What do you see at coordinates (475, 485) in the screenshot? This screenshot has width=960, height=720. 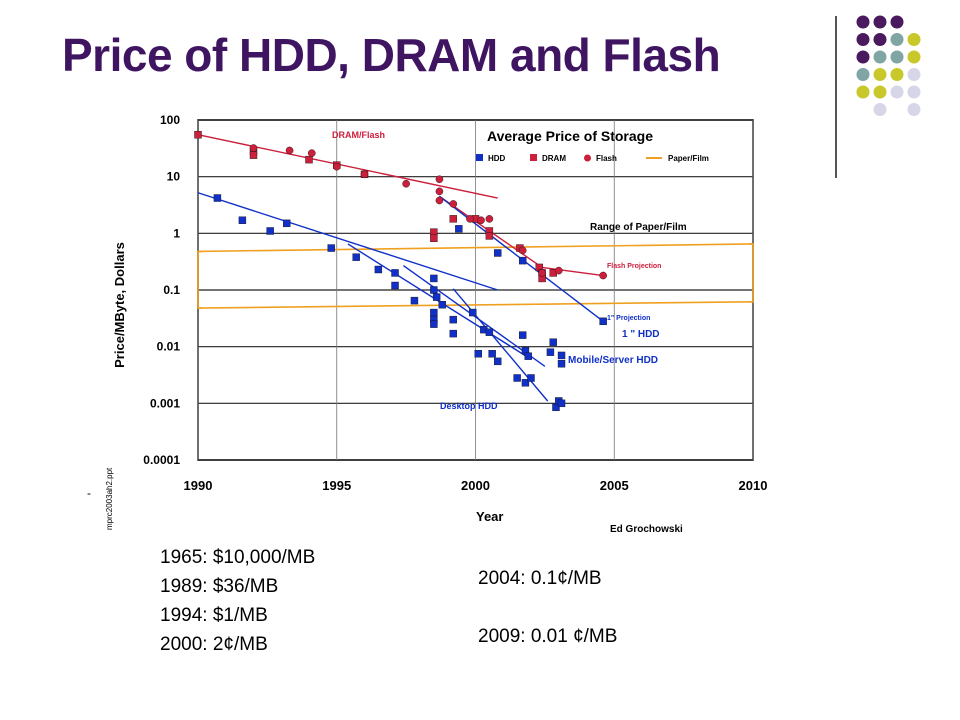 I see `x-tick-label: 2000` at bounding box center [475, 485].